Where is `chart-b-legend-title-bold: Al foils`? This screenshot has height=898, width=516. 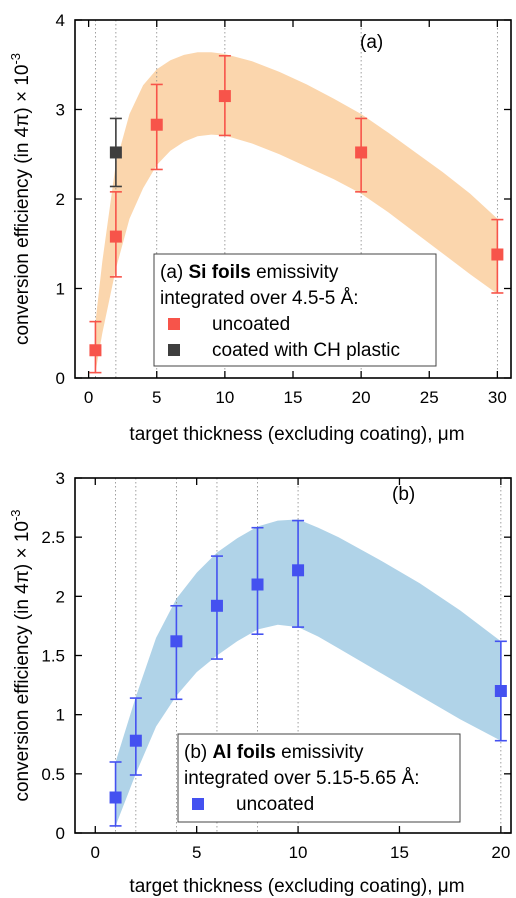 chart-b-legend-title-bold: Al foils is located at coordinates (244, 752).